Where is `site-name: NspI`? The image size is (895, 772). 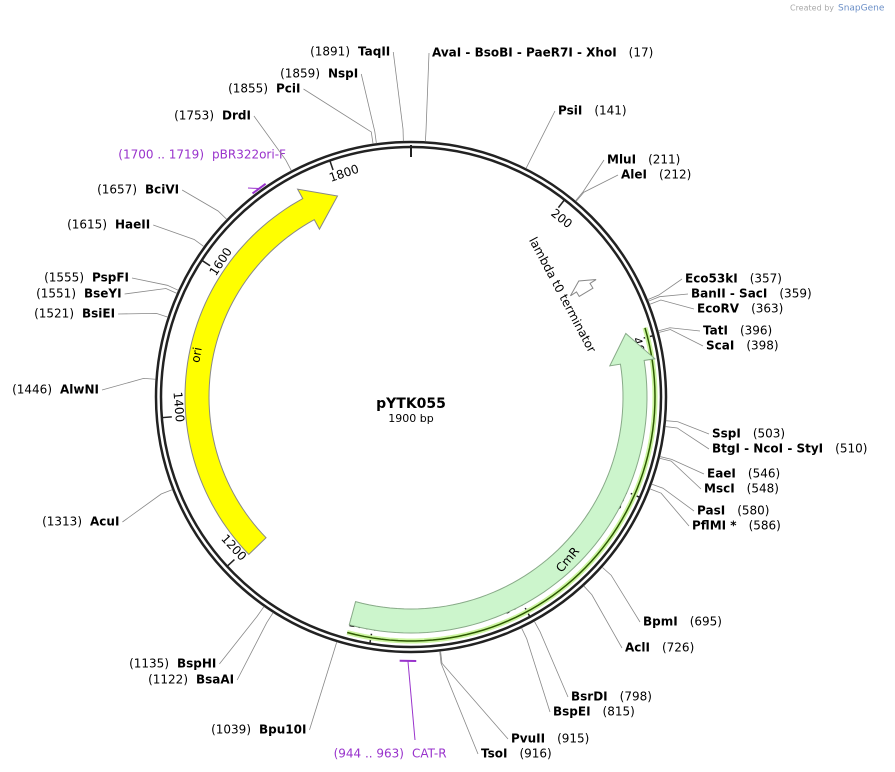 site-name: NspI is located at coordinates (343, 74).